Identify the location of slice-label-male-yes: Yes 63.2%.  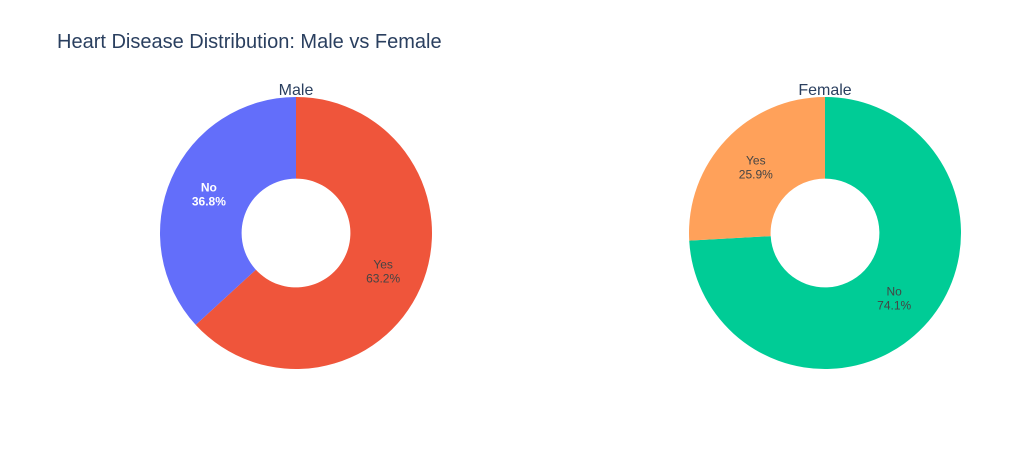
(383, 271).